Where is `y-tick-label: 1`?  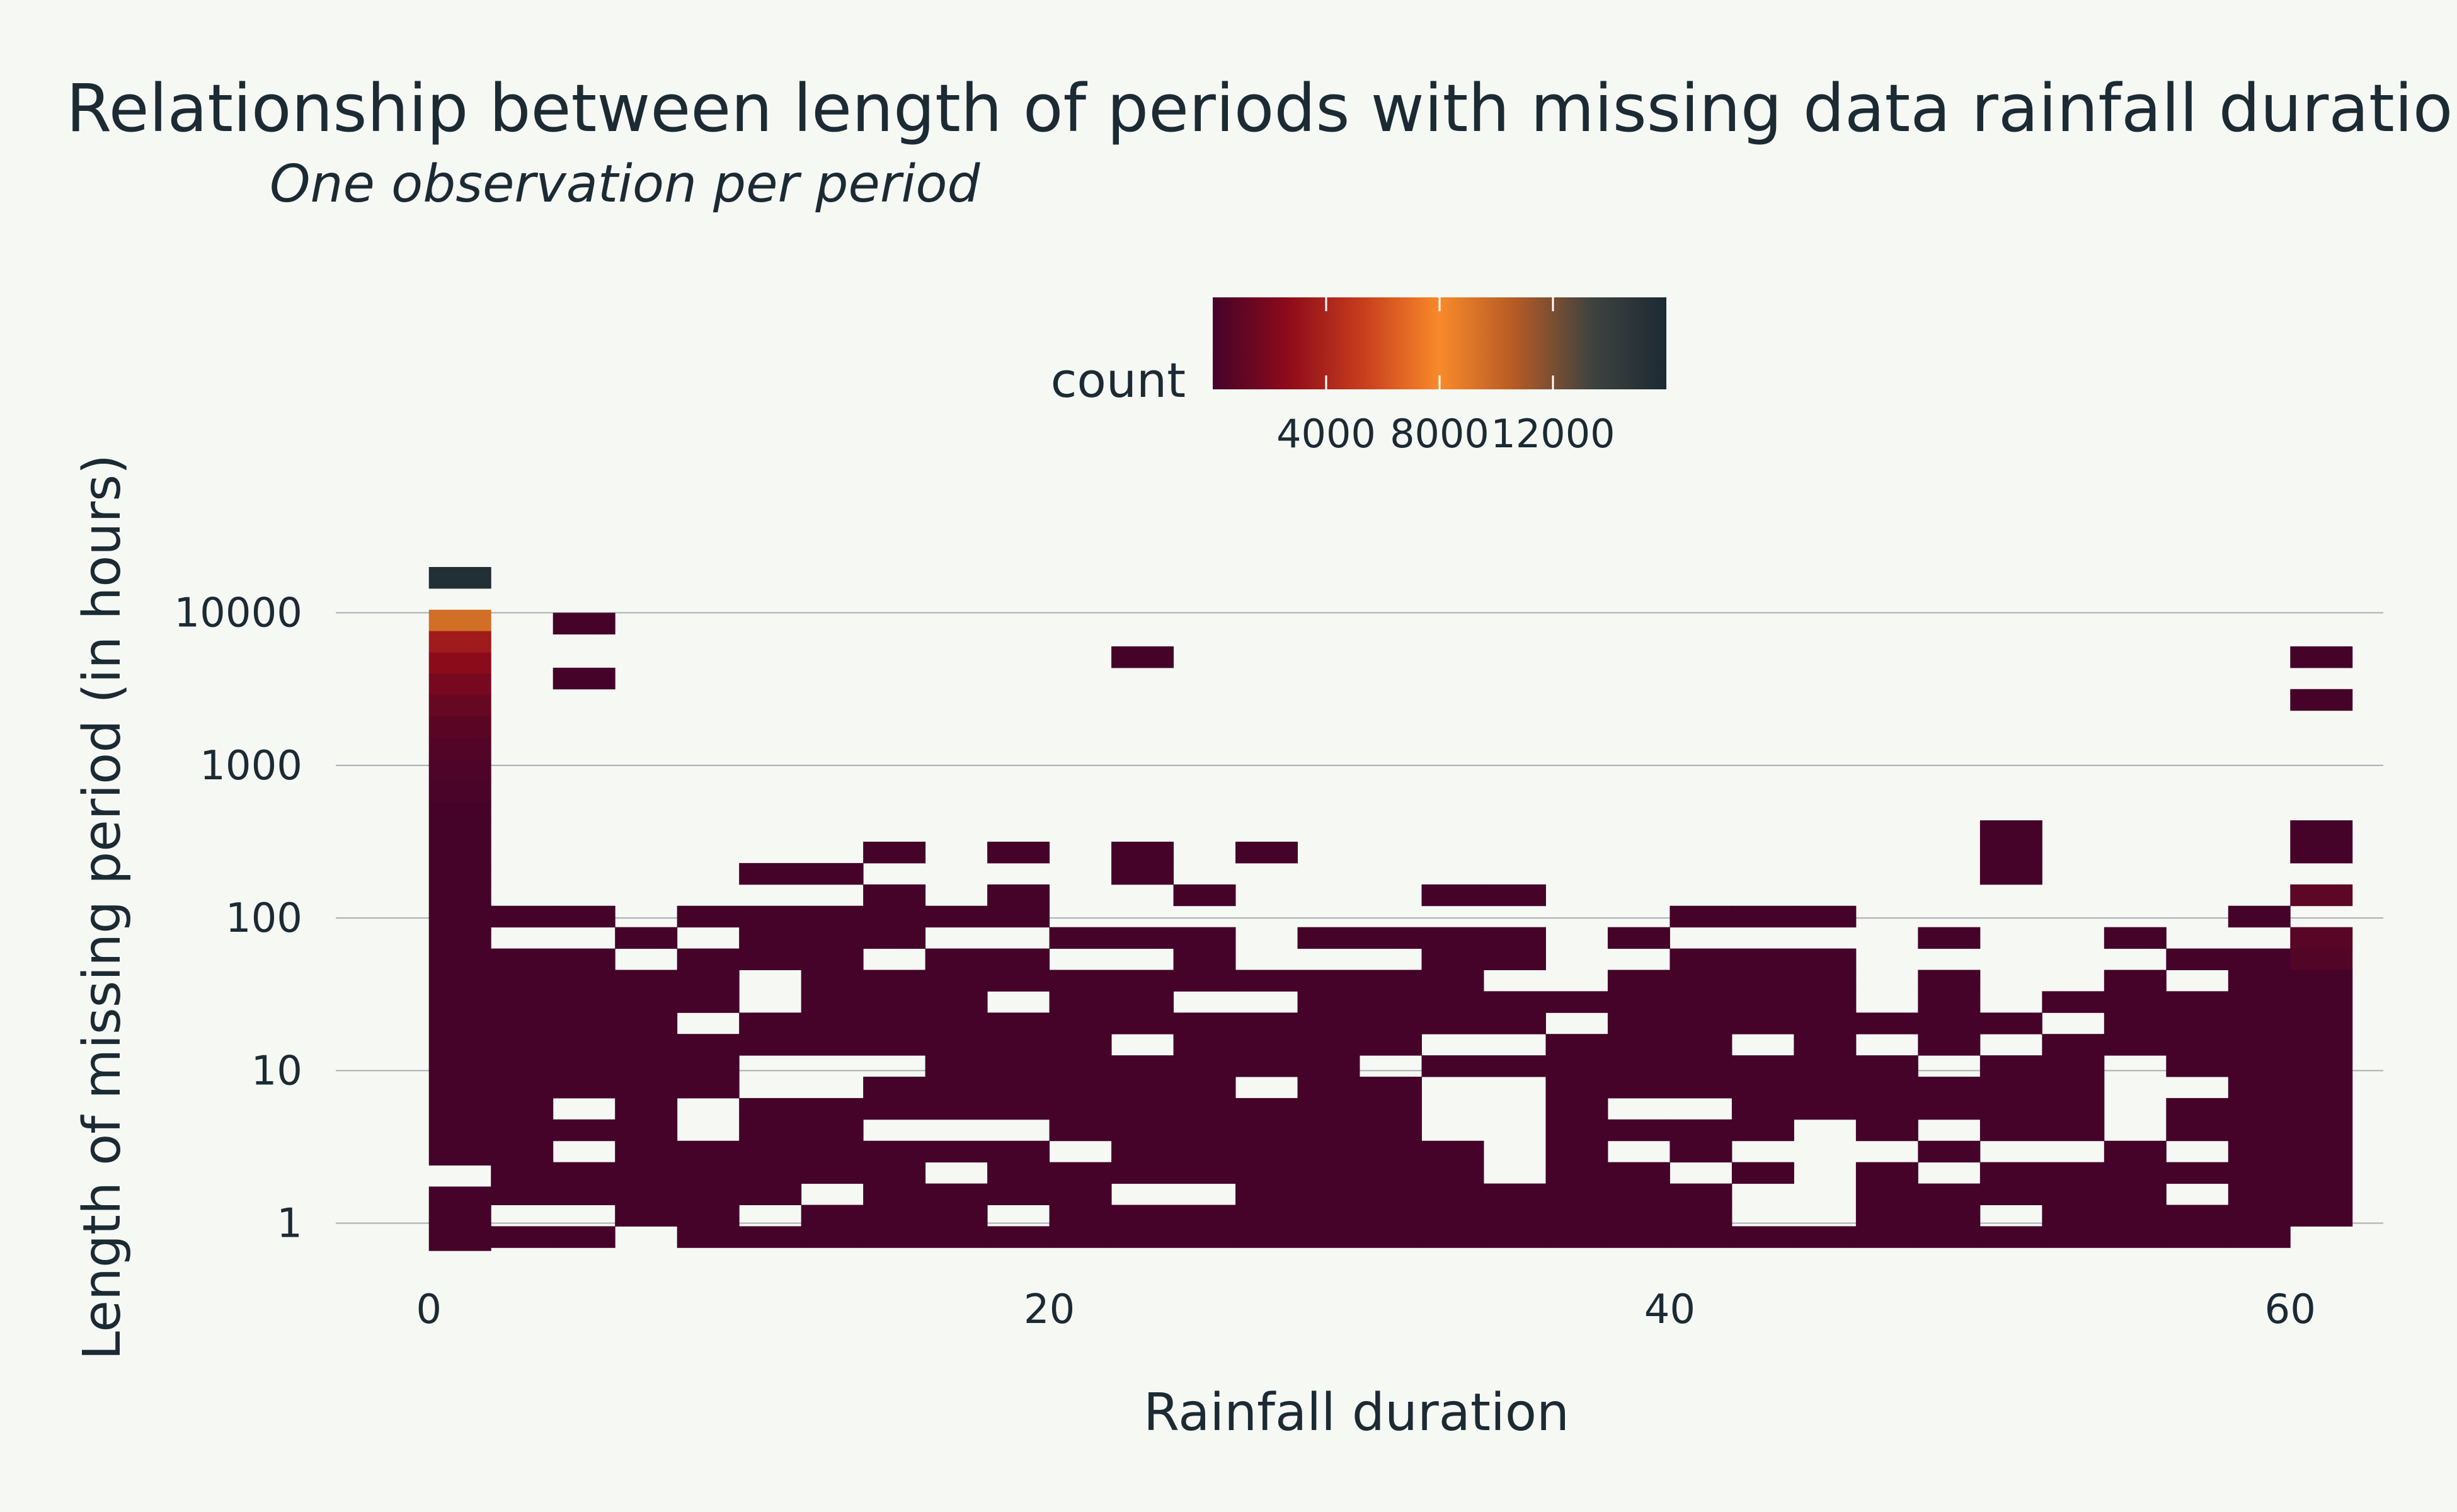
y-tick-label: 1 is located at coordinates (289, 1224).